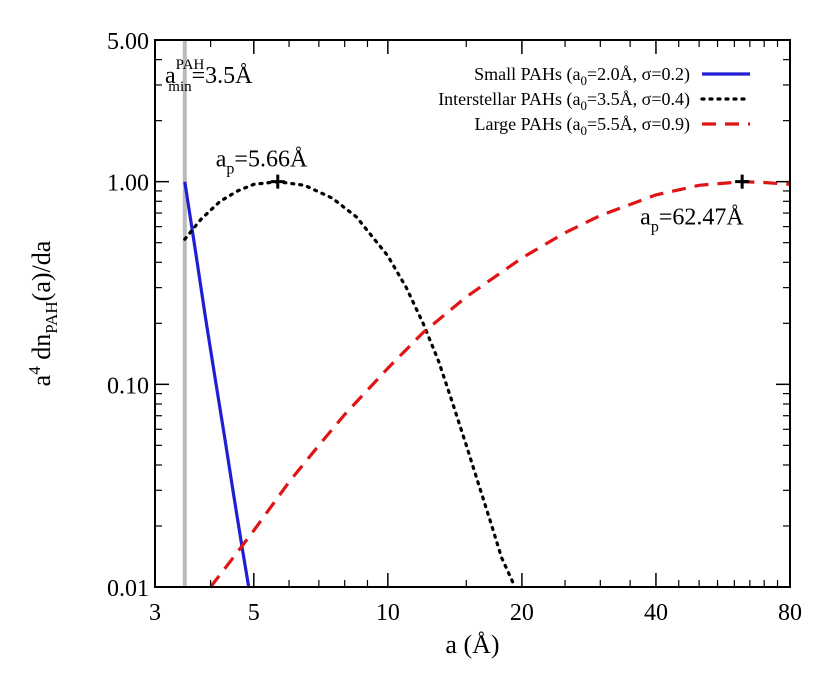 This screenshot has width=830, height=691. Describe the element at coordinates (522, 613) in the screenshot. I see `x-tick-label: 20` at that location.